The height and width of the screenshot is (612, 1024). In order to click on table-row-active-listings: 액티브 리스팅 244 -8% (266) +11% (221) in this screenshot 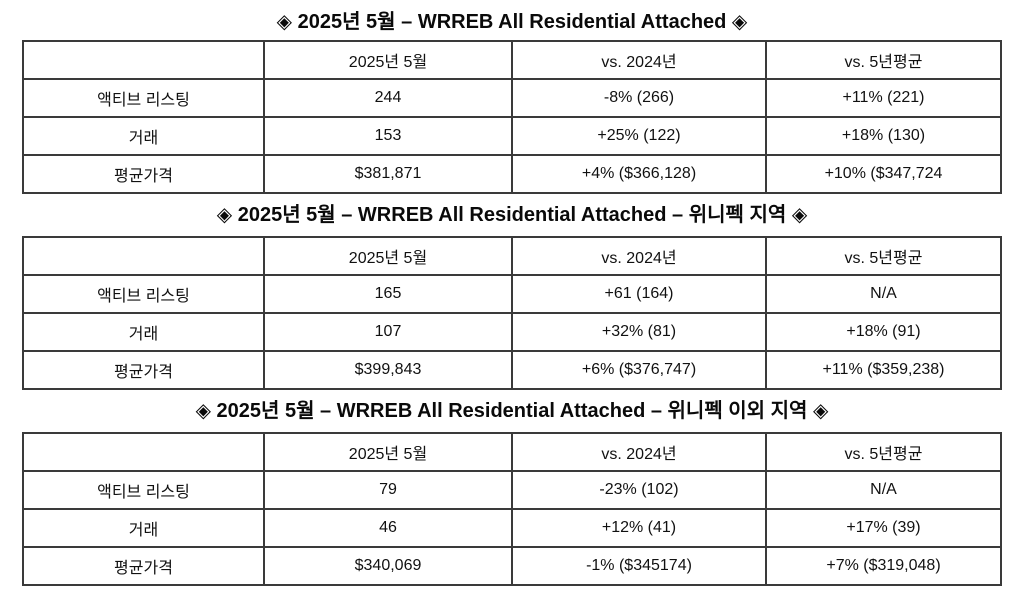, I will do `click(512, 98)`.